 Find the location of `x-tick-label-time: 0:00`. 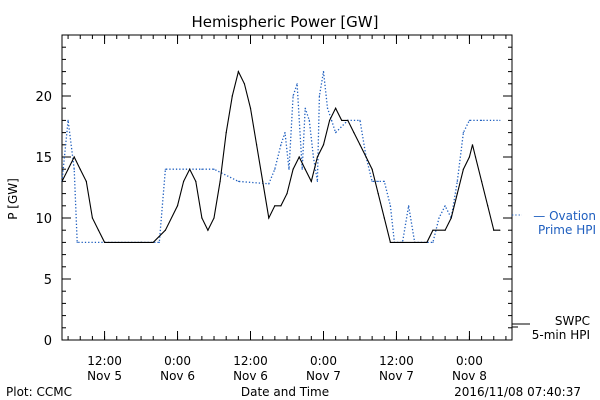

x-tick-label-time: 0:00 is located at coordinates (469, 361).